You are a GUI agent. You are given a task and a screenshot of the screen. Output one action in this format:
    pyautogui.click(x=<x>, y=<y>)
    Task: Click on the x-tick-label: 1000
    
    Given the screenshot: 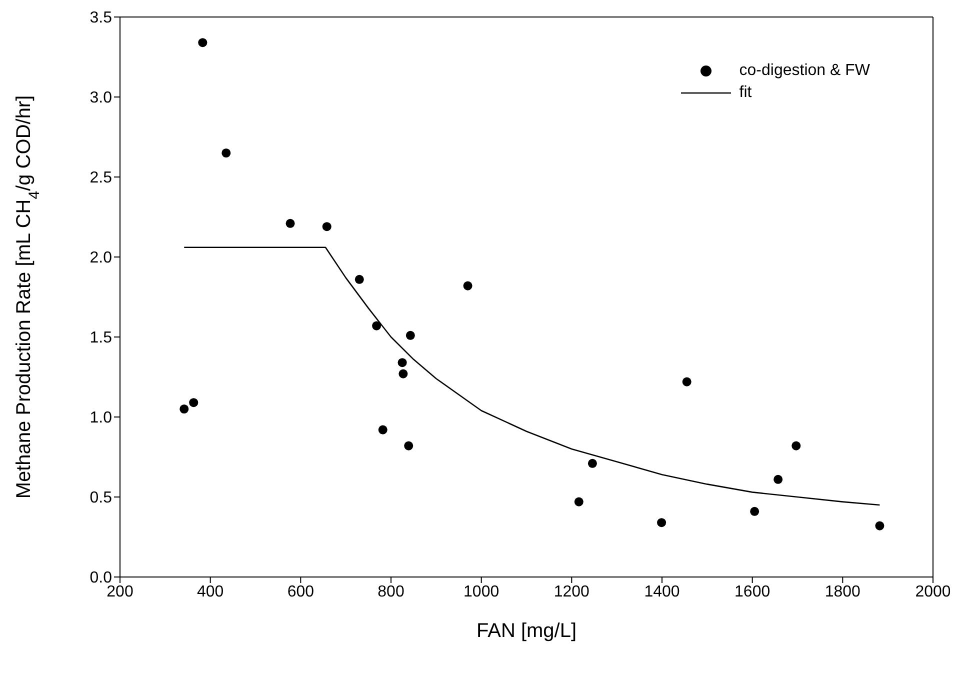 What is the action you would take?
    pyautogui.click(x=482, y=591)
    